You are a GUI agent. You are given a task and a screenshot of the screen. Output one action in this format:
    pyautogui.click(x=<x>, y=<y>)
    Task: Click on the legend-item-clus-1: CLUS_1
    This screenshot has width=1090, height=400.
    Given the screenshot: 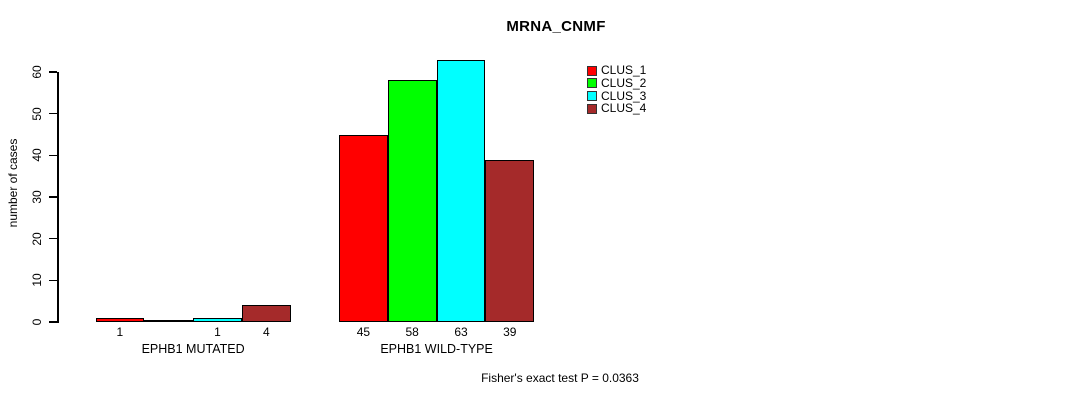 What is the action you would take?
    pyautogui.click(x=617, y=70)
    